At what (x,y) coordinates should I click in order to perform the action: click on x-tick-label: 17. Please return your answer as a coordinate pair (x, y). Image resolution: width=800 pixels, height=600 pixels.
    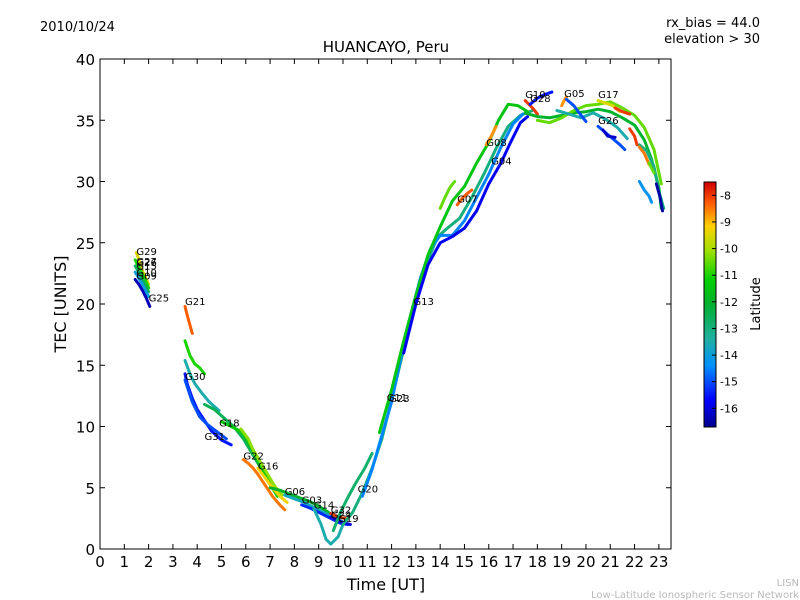
    Looking at the image, I should click on (513, 562).